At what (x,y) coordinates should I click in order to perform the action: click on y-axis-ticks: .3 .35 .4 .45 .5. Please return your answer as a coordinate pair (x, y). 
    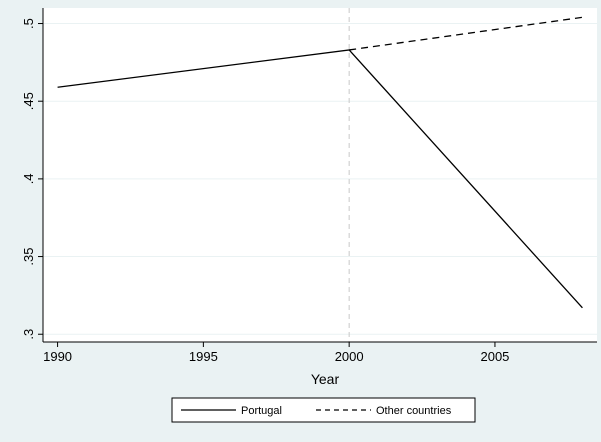
    Looking at the image, I should click on (32, 179).